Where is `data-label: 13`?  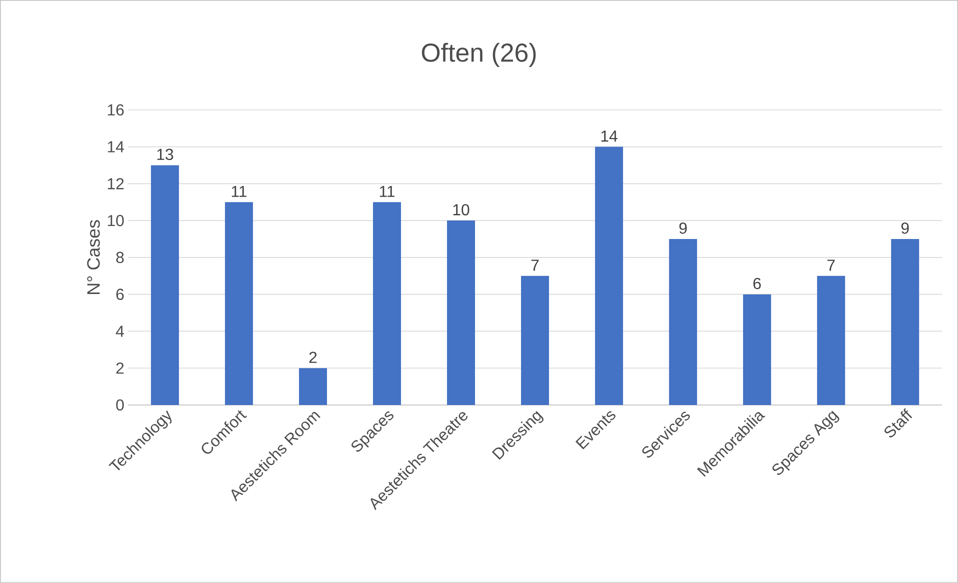
data-label: 13 is located at coordinates (165, 154).